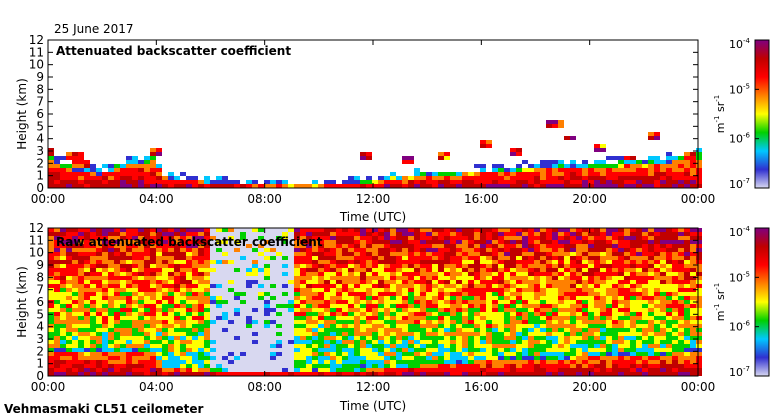 The image size is (780, 420). I want to click on x-tick-label: 00:00, so click(698, 199).